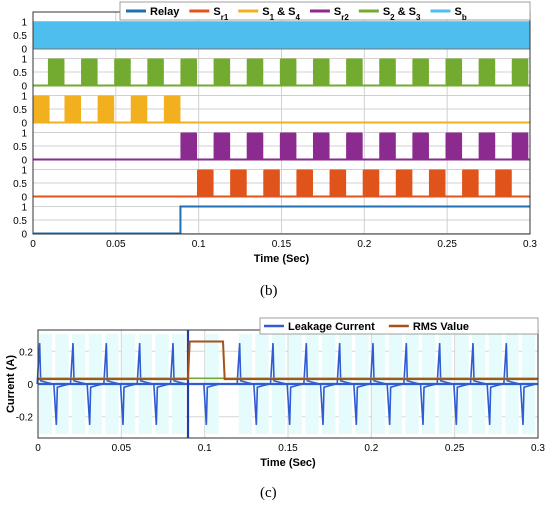  I want to click on subplot-label-c: (c), so click(268, 493).